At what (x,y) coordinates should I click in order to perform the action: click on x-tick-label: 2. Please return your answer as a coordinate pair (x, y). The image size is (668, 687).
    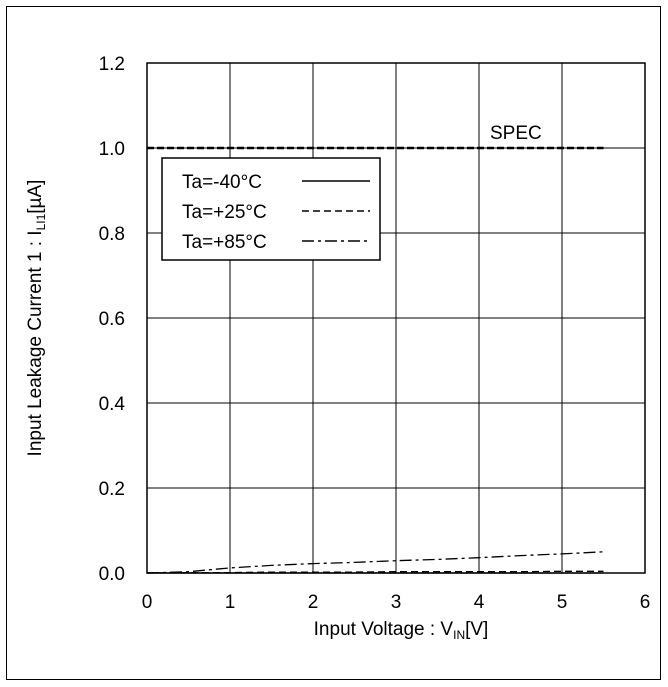
    Looking at the image, I should click on (313, 602).